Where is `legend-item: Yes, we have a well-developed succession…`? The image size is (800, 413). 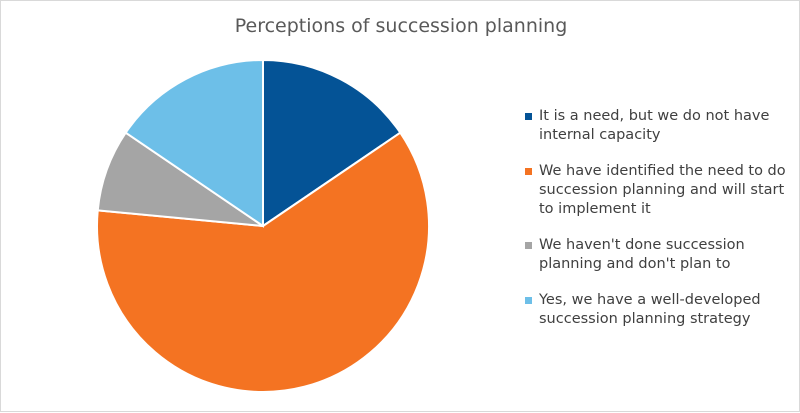 legend-item: Yes, we have a well-developed succession… is located at coordinates (660, 310).